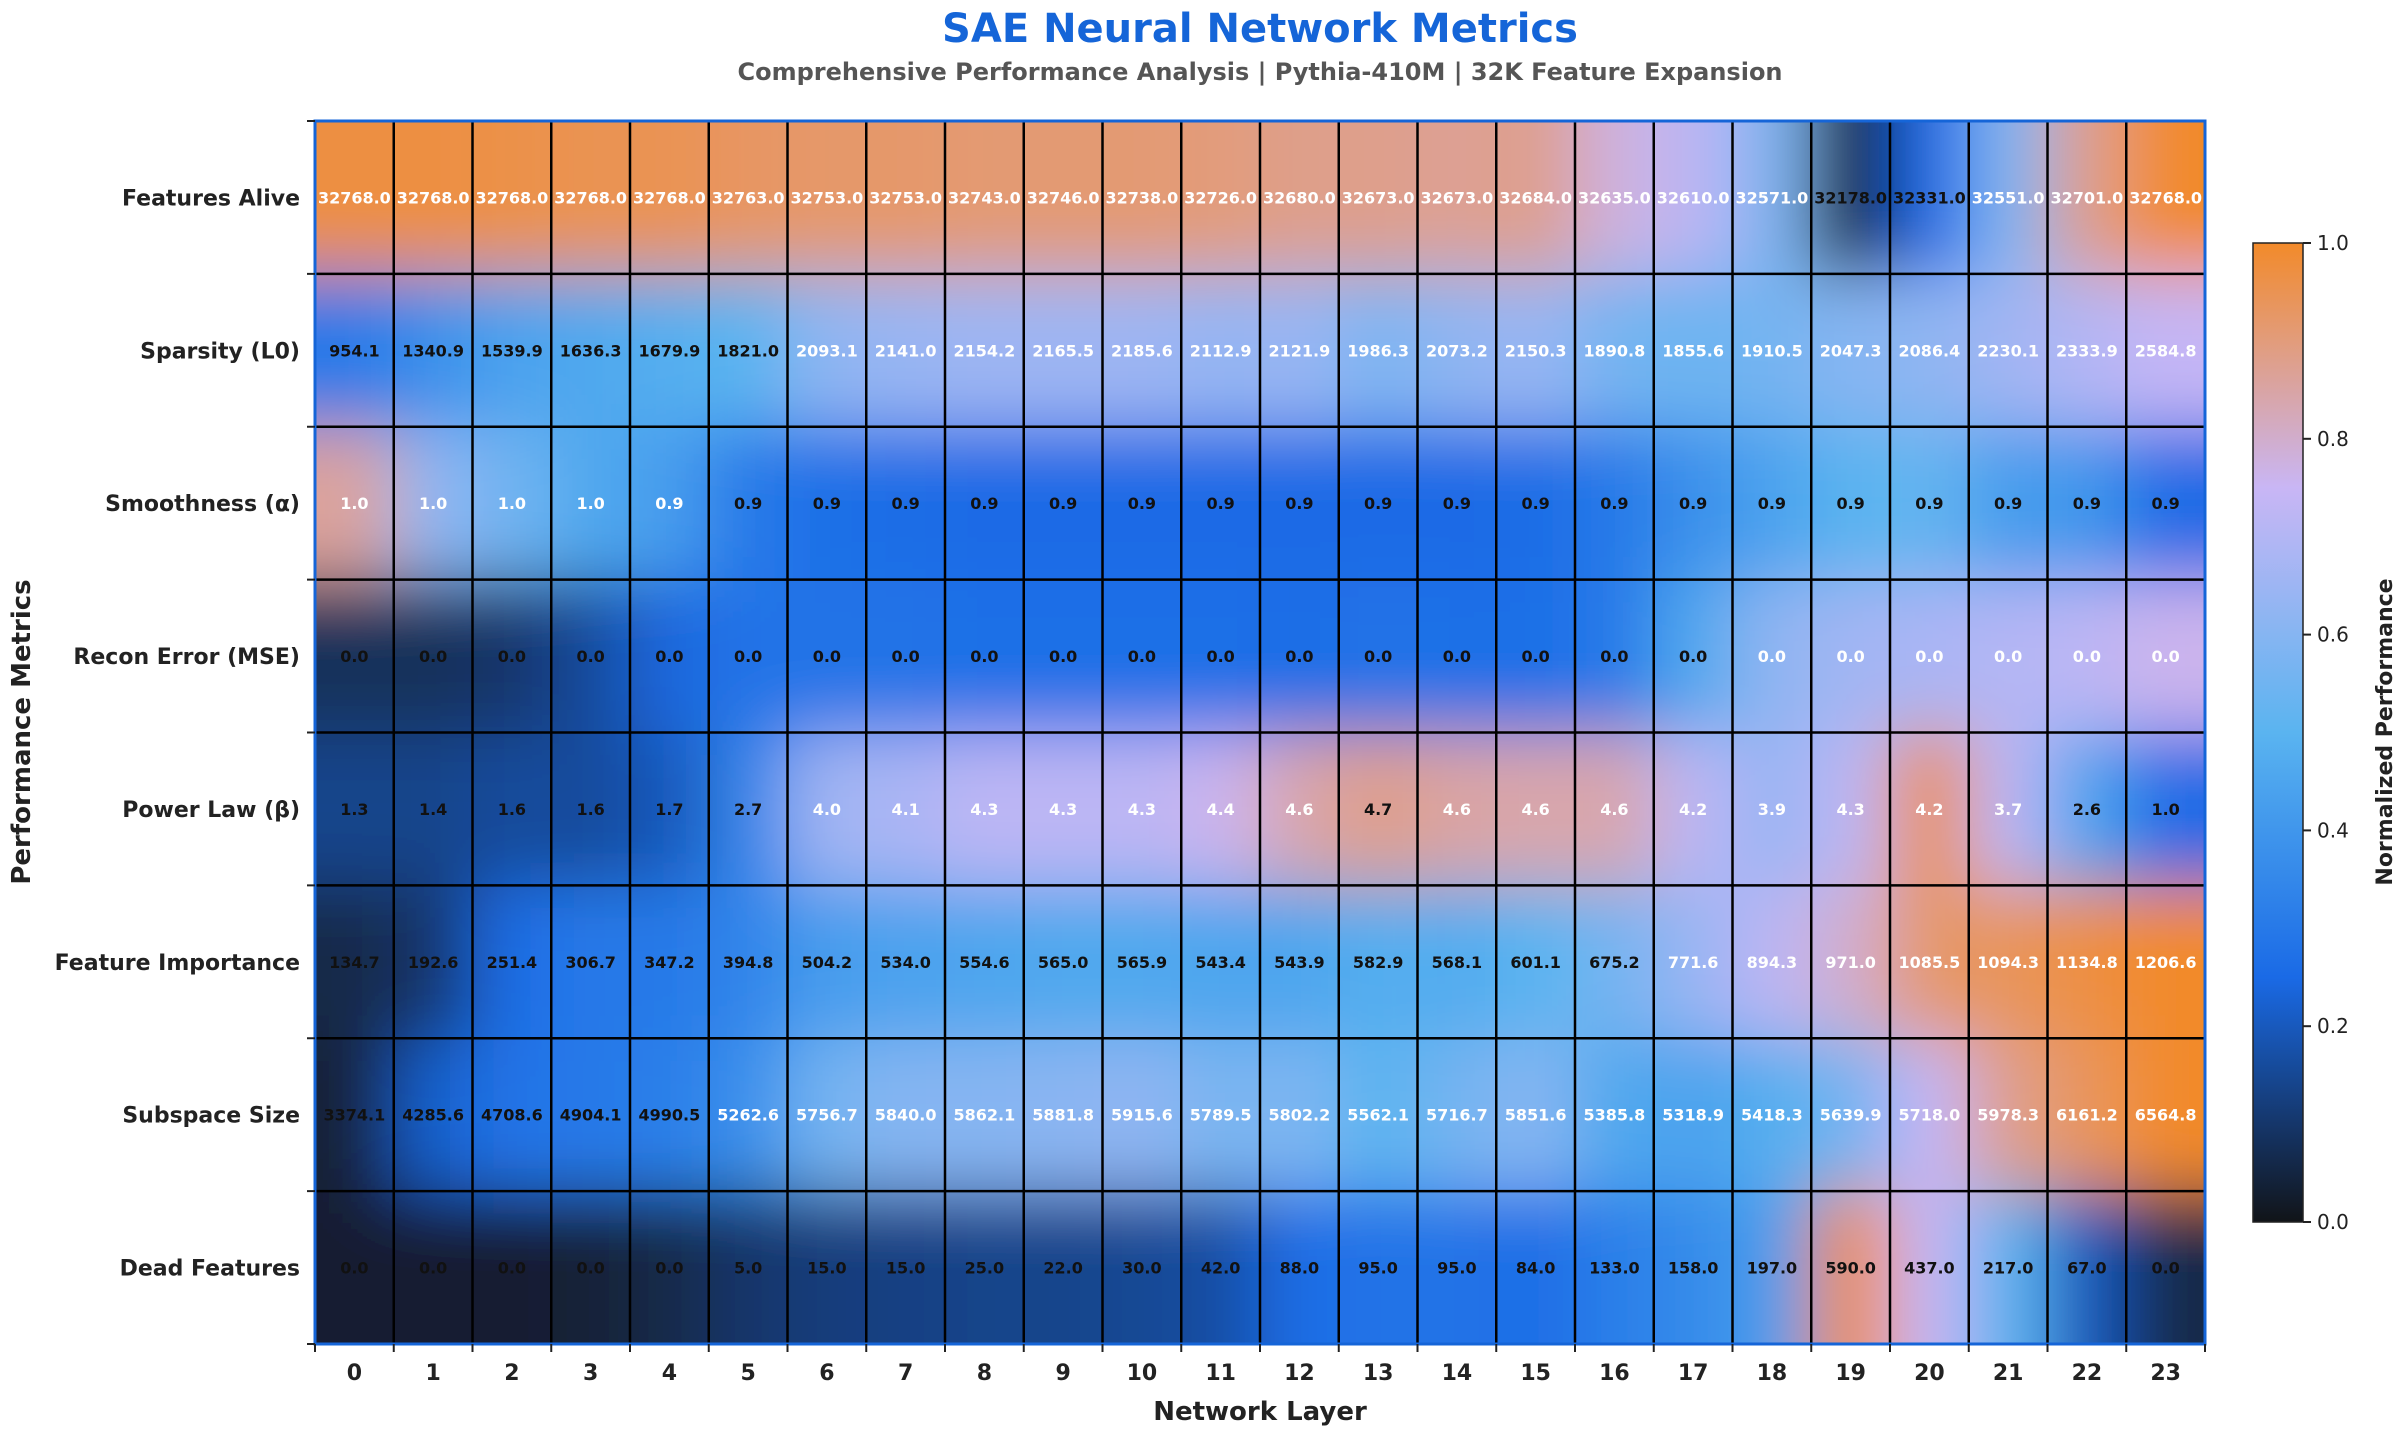 The image size is (2400, 1431). I want to click on cell-value-label: 1.3, so click(354, 809).